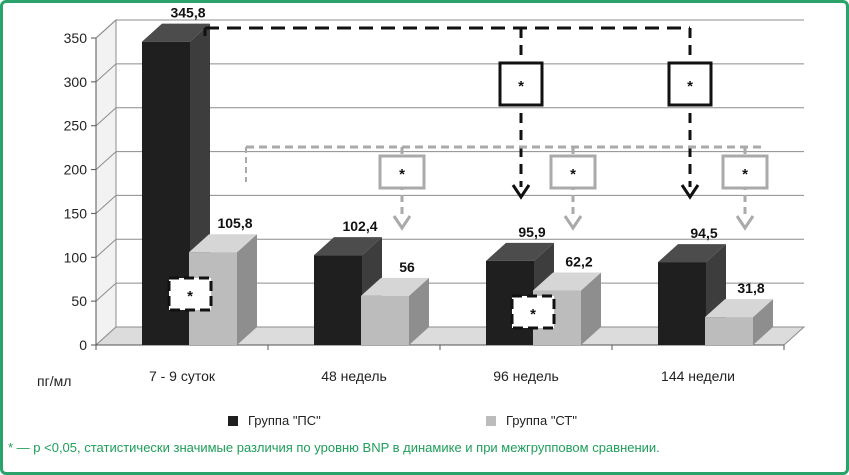  I want to click on y-tick-label: 0, so click(83, 345).